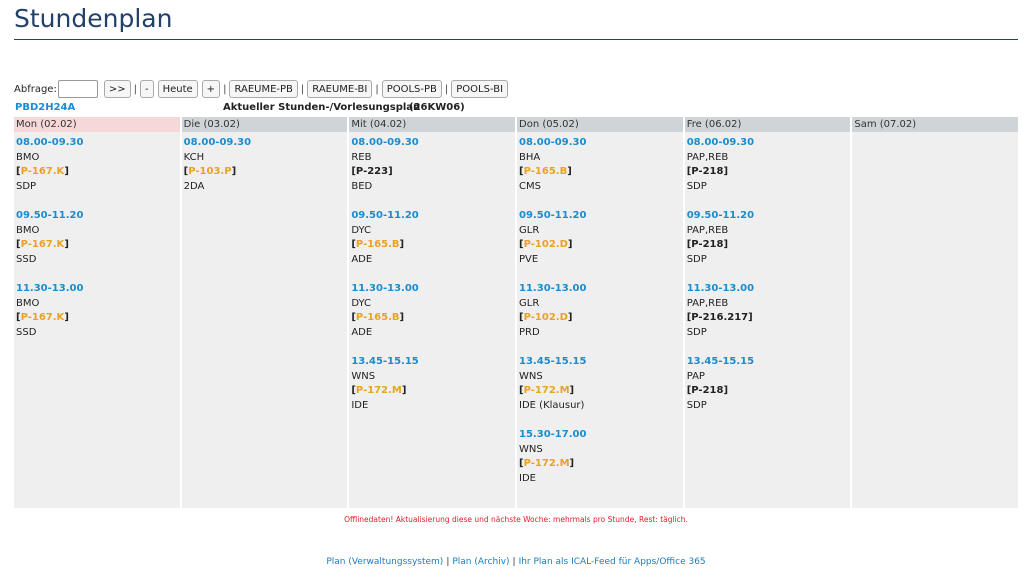 The height and width of the screenshot is (577, 1024). What do you see at coordinates (720, 317) in the screenshot?
I see `room-number: P-216.217` at bounding box center [720, 317].